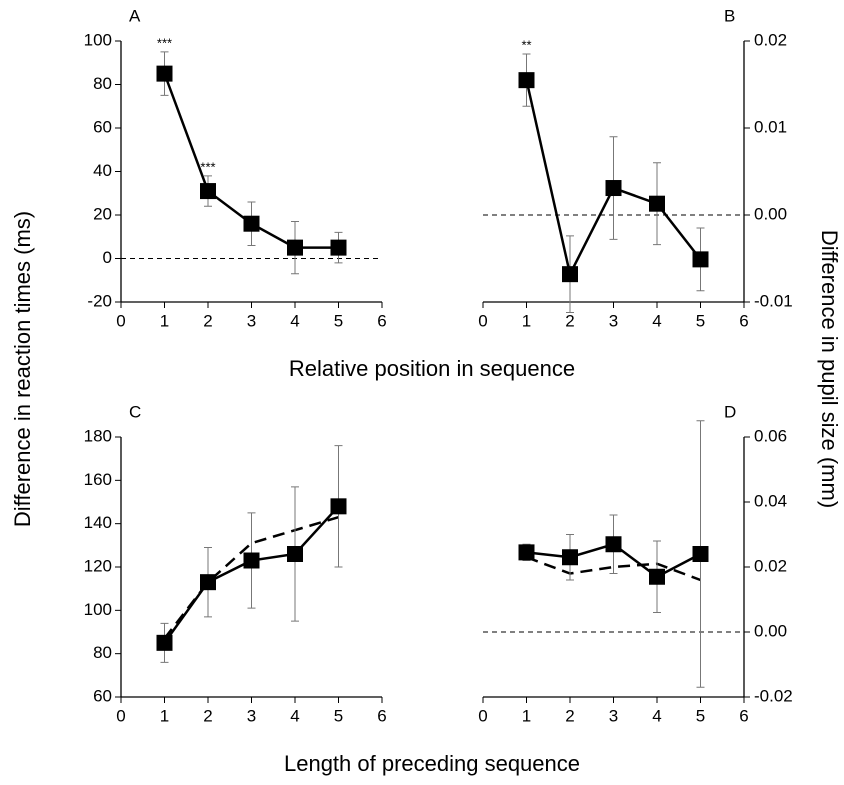 This screenshot has height=785, width=844. Describe the element at coordinates (98, 479) in the screenshot. I see `y-tick-label: 160` at that location.